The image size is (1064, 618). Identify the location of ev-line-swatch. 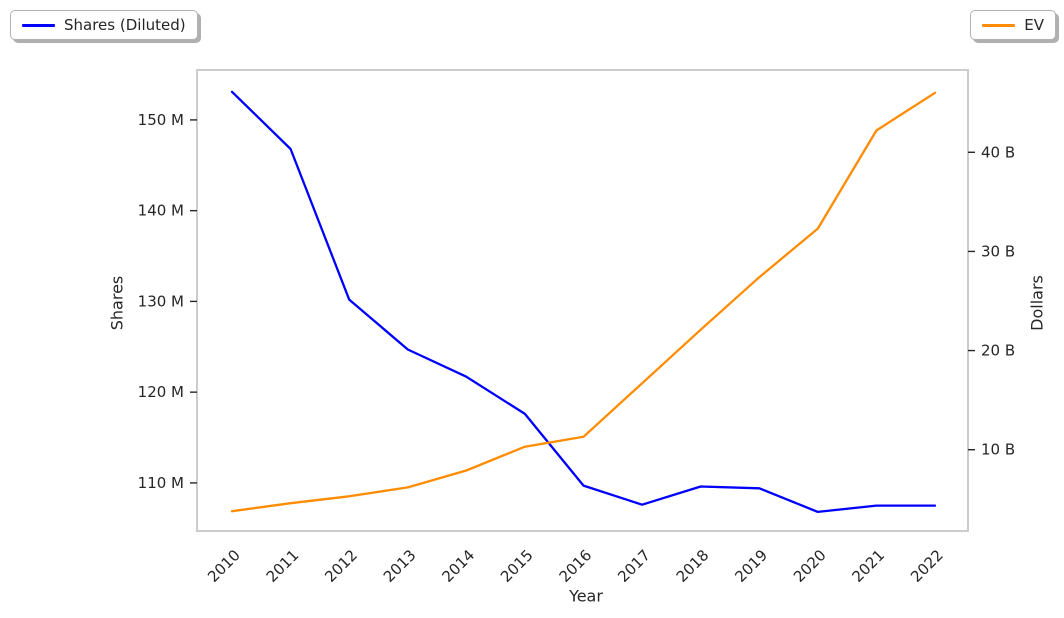
(999, 25).